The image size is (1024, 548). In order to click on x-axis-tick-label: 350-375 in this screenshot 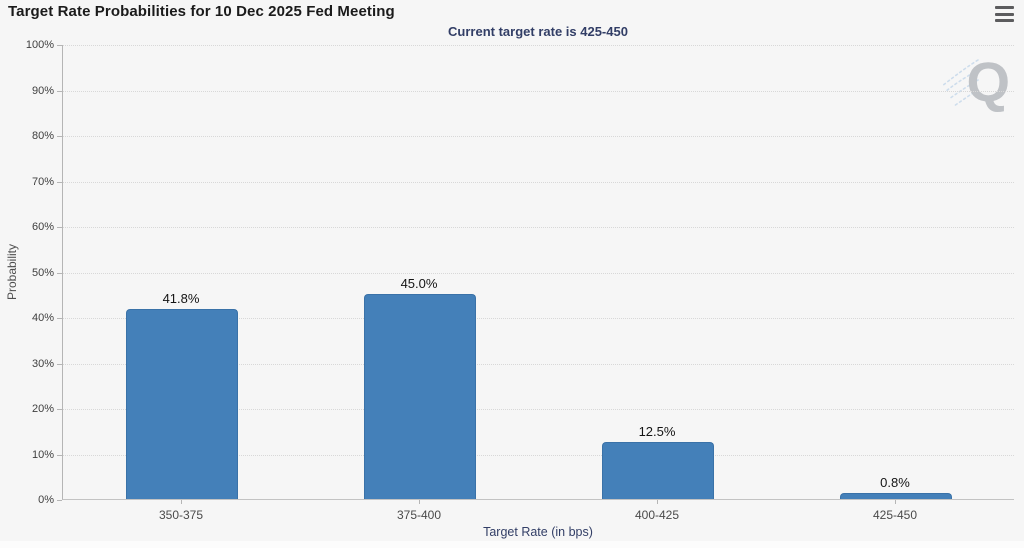, I will do `click(181, 515)`.